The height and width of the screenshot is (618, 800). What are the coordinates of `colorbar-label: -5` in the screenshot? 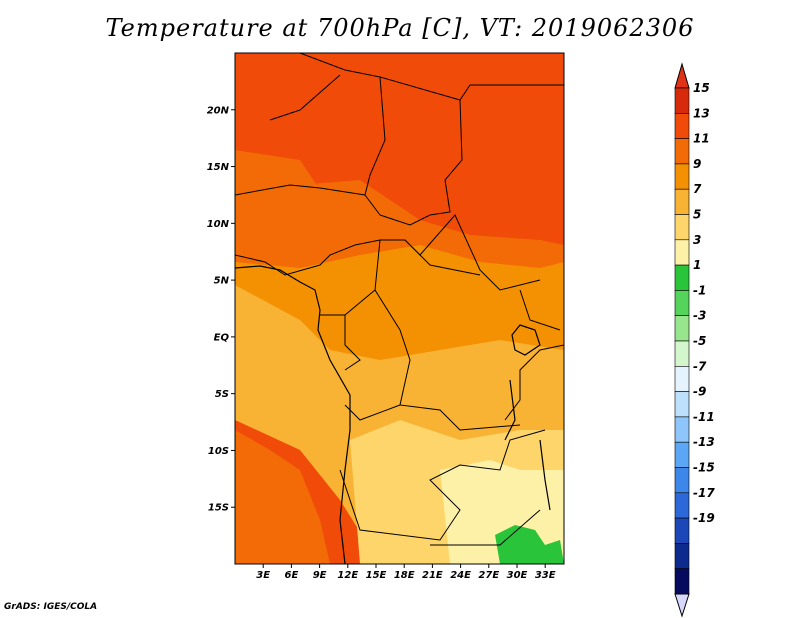 It's located at (699, 341).